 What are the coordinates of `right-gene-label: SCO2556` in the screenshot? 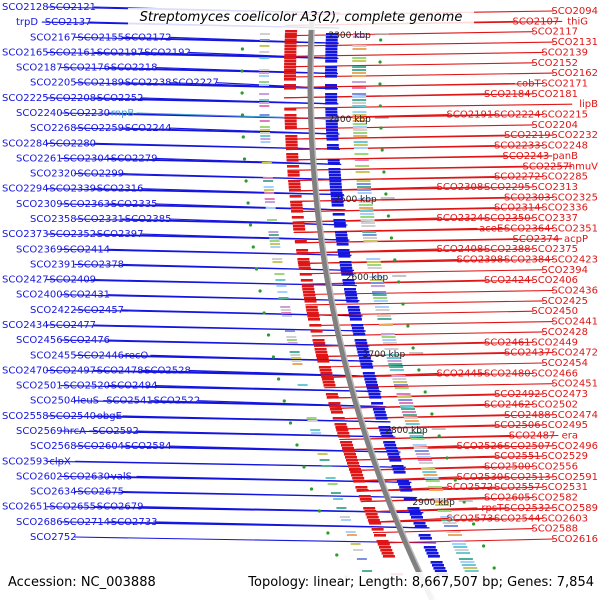 It's located at (554, 467).